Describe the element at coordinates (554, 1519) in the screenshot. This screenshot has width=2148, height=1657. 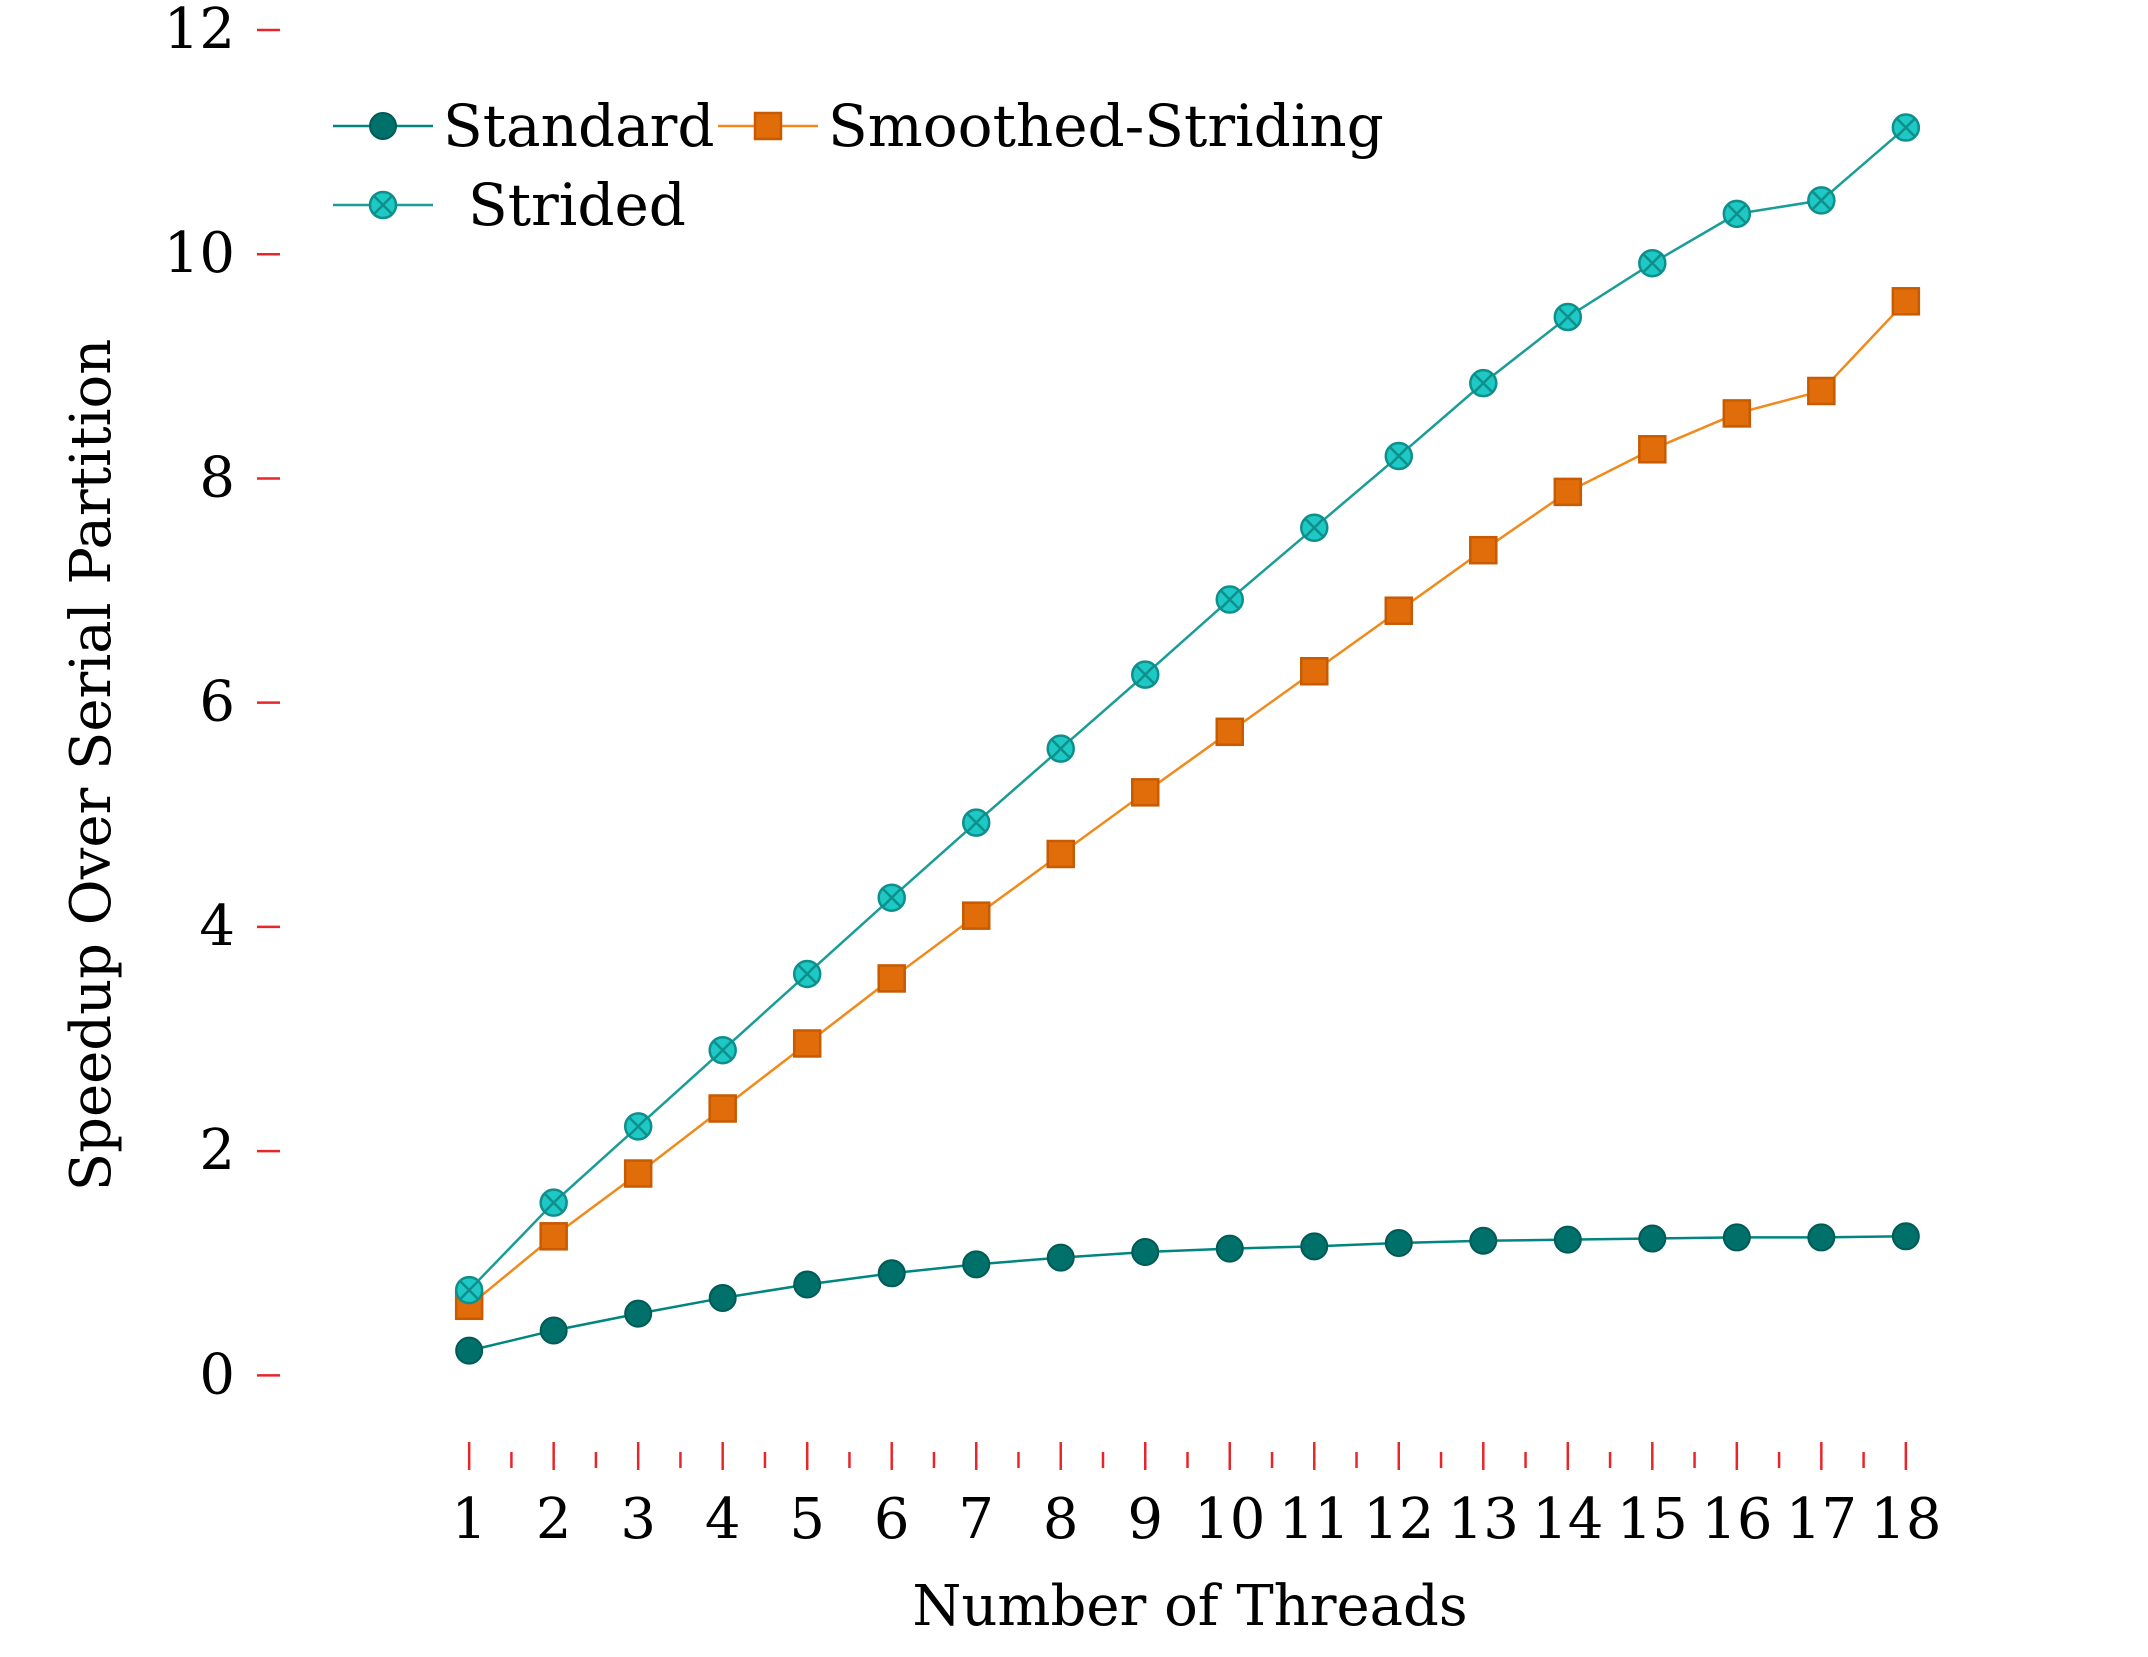
I see `x-tick-label: 2` at that location.